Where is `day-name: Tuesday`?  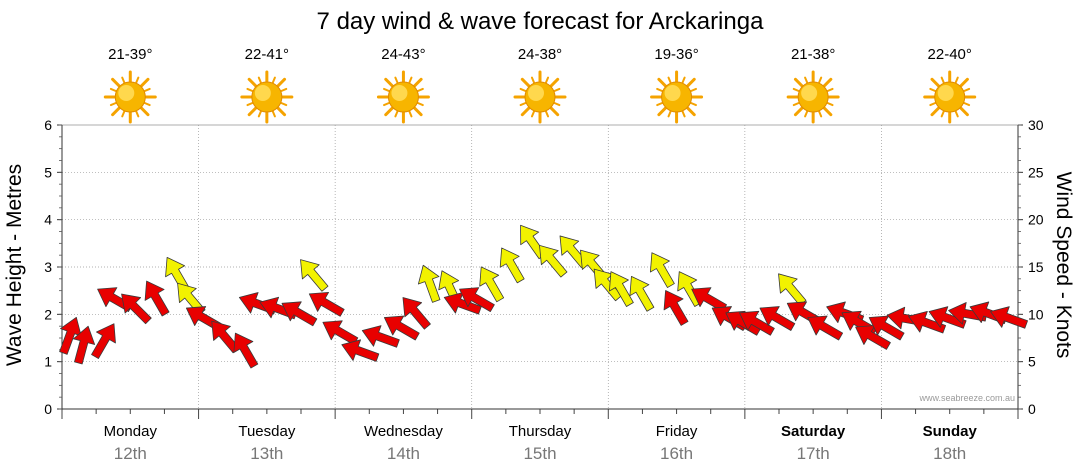 day-name: Tuesday is located at coordinates (266, 431).